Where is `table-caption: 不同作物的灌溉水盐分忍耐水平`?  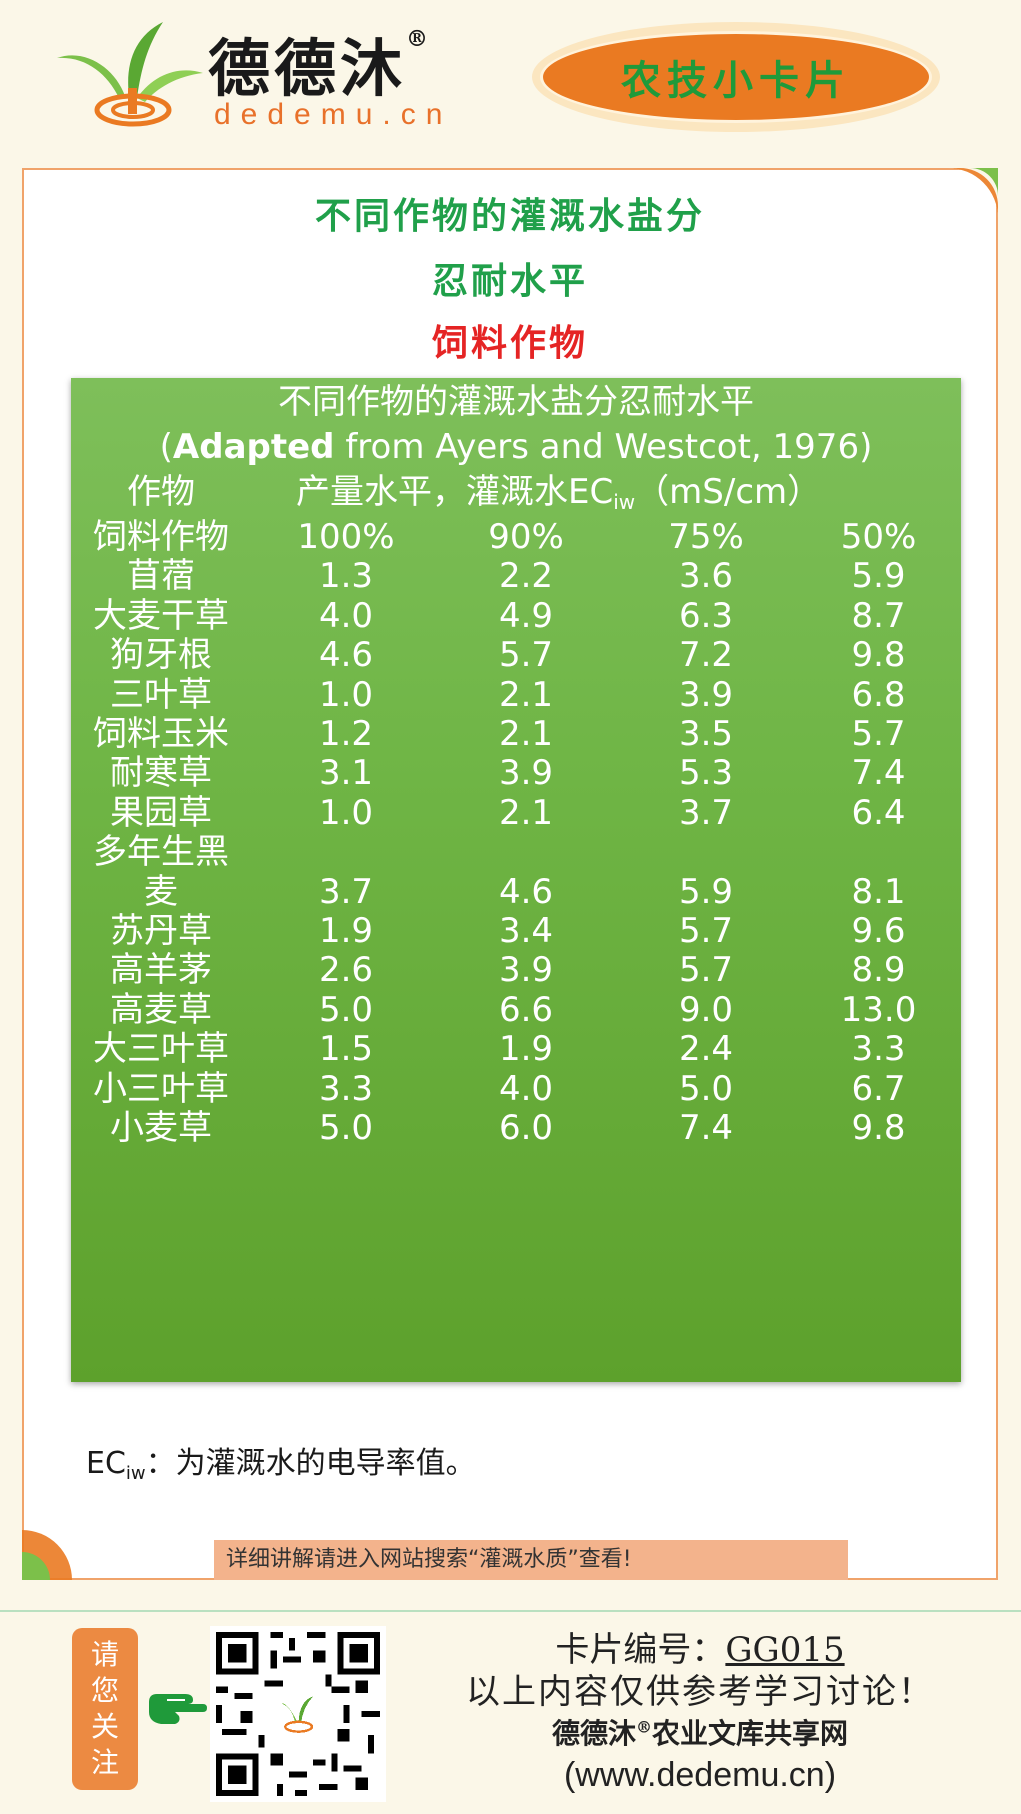
table-caption: 不同作物的灌溉水盐分忍耐水平 is located at coordinates (516, 402).